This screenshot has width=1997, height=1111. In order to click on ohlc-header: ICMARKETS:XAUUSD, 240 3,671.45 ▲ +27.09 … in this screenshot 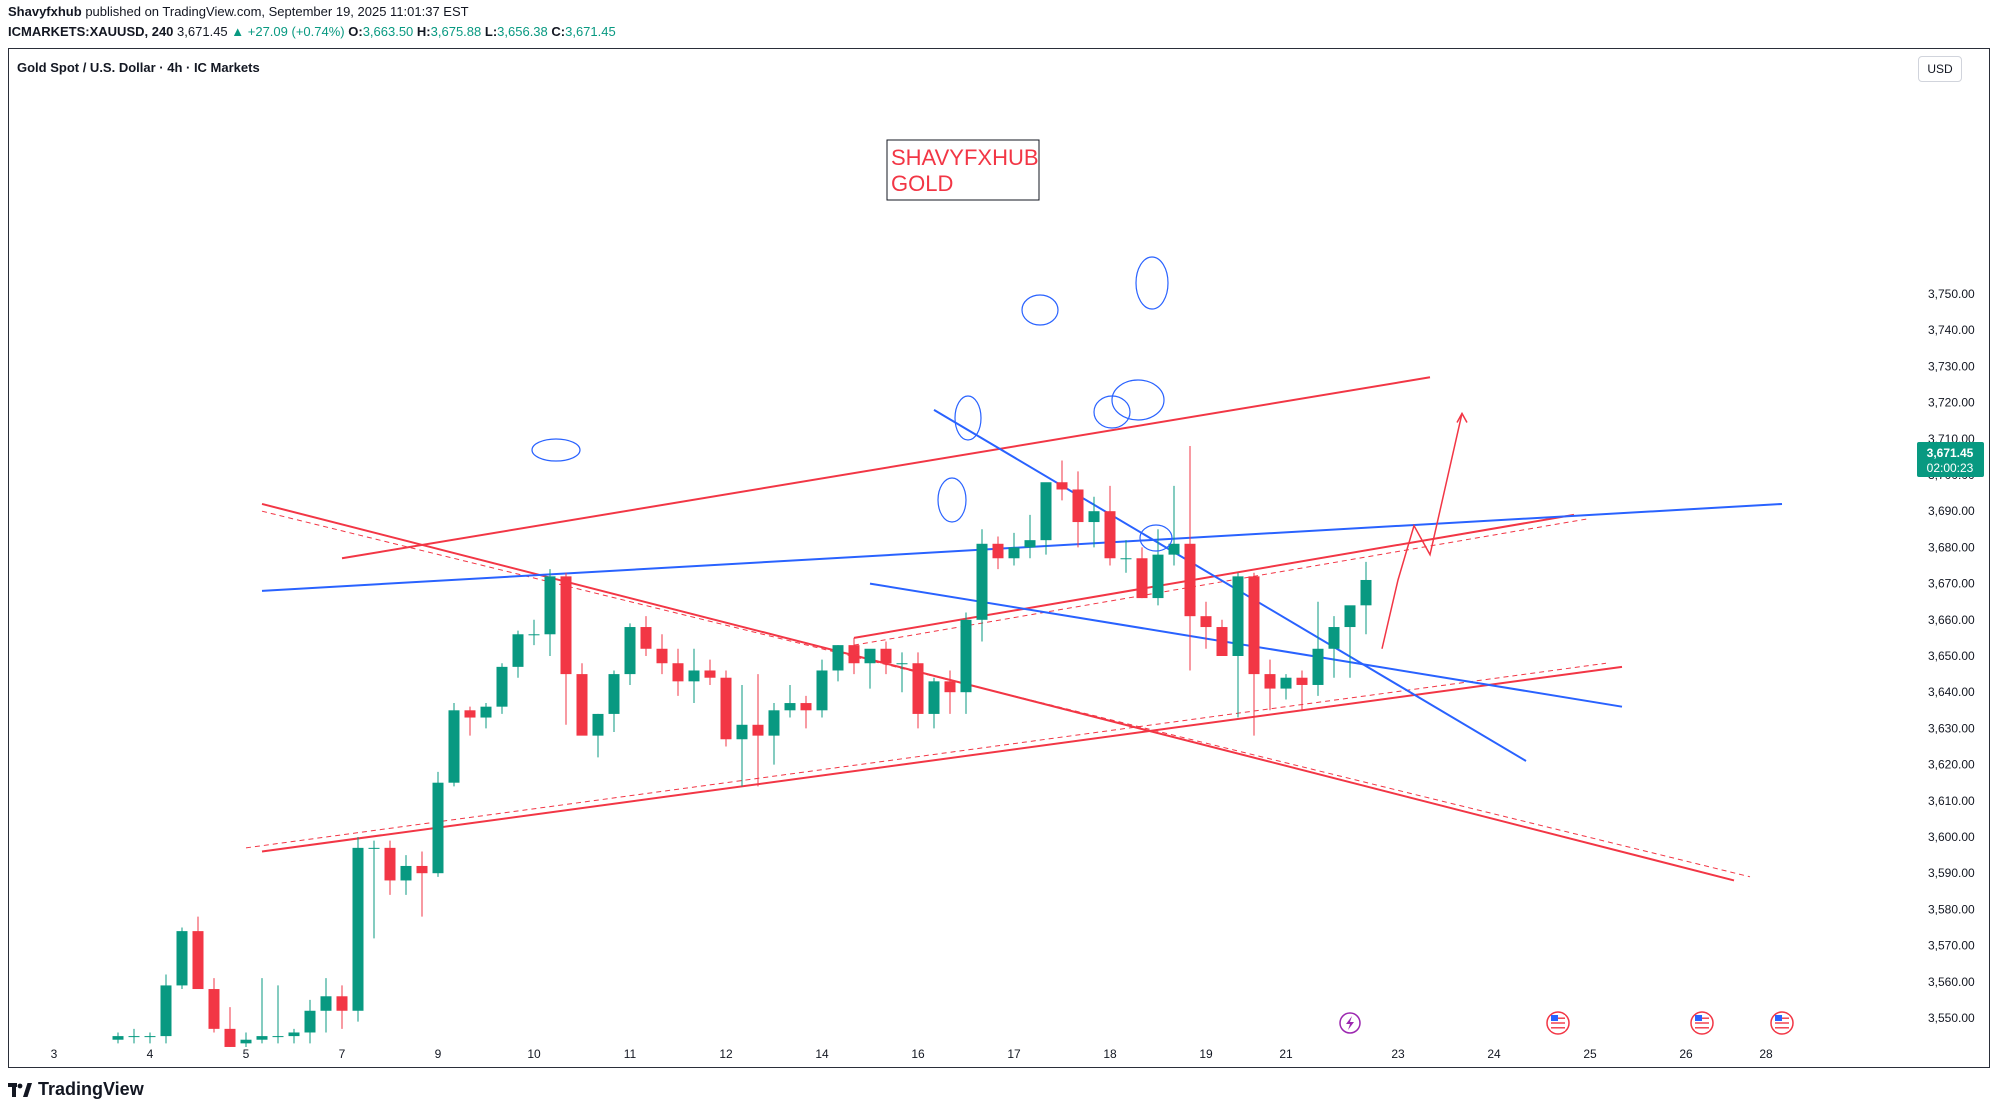, I will do `click(312, 31)`.